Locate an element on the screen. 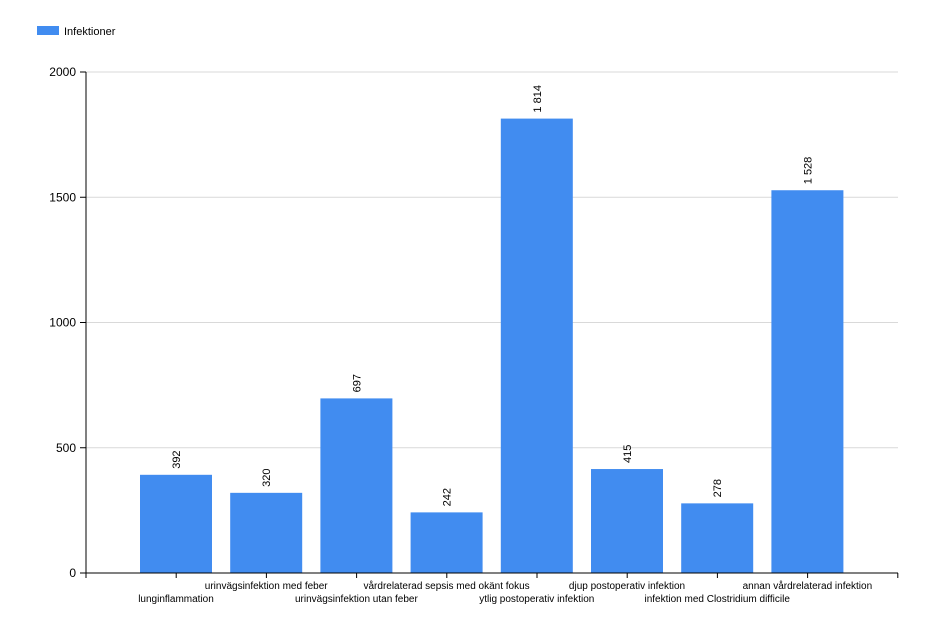 The image size is (944, 641). y-tick-label: 2000 is located at coordinates (62, 72).